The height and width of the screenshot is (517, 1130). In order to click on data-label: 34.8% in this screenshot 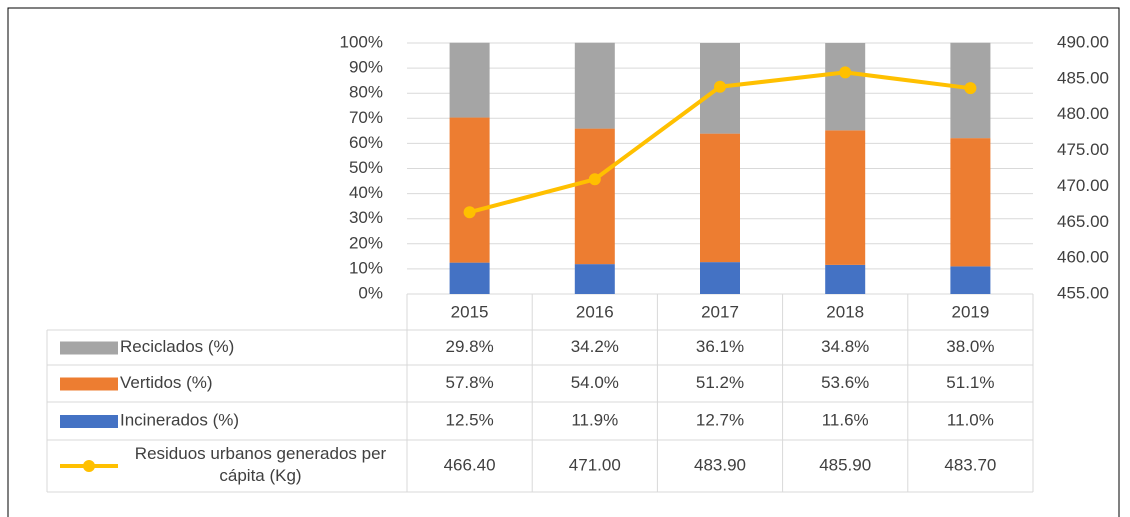, I will do `click(845, 346)`.